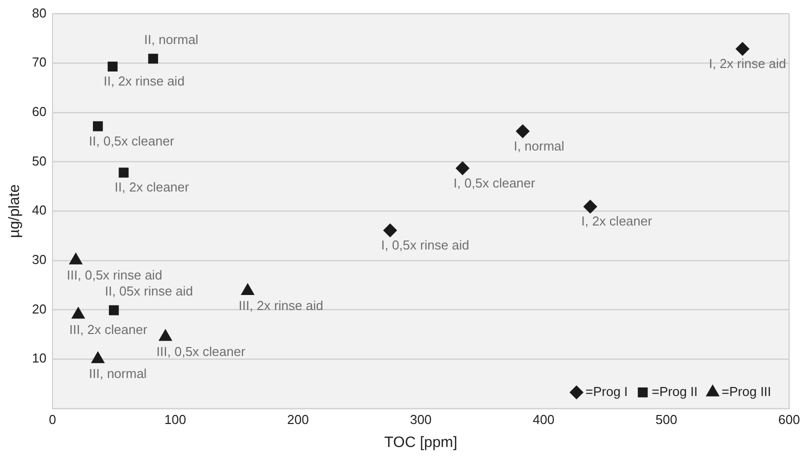 This screenshot has height=456, width=804. Describe the element at coordinates (606, 391) in the screenshot. I see `legend-label: =Prog I` at that location.